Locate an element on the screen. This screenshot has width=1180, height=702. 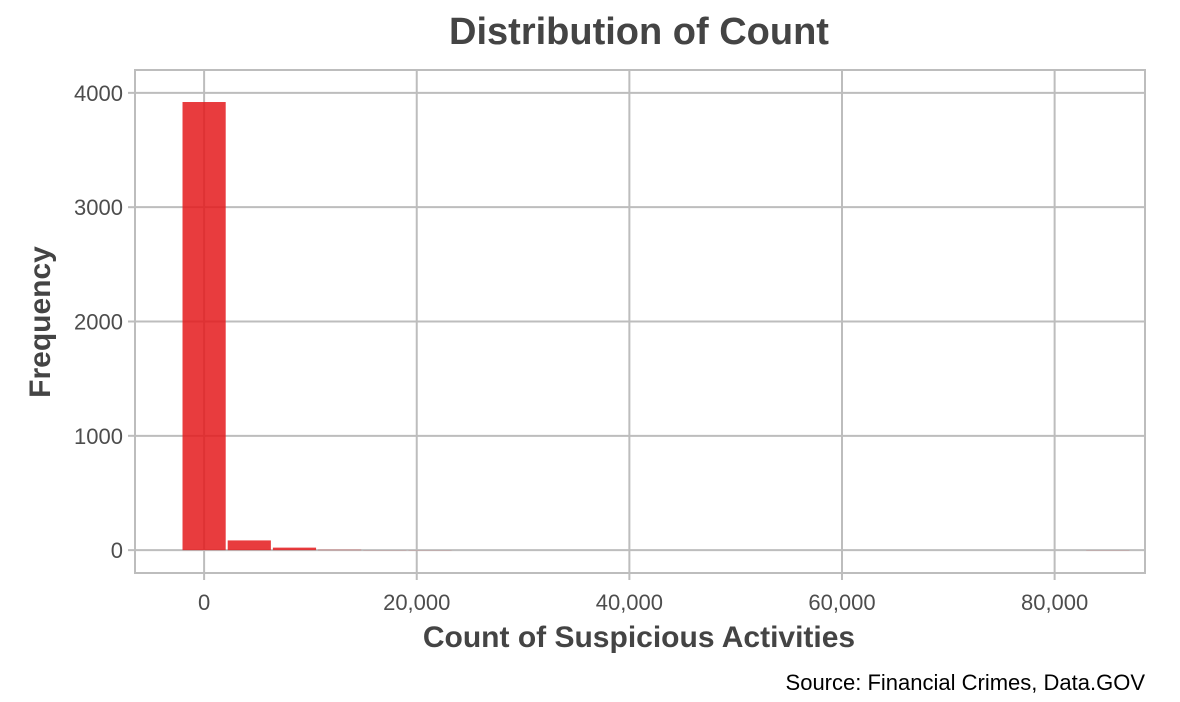
y-tick-label: 0 is located at coordinates (117, 550).